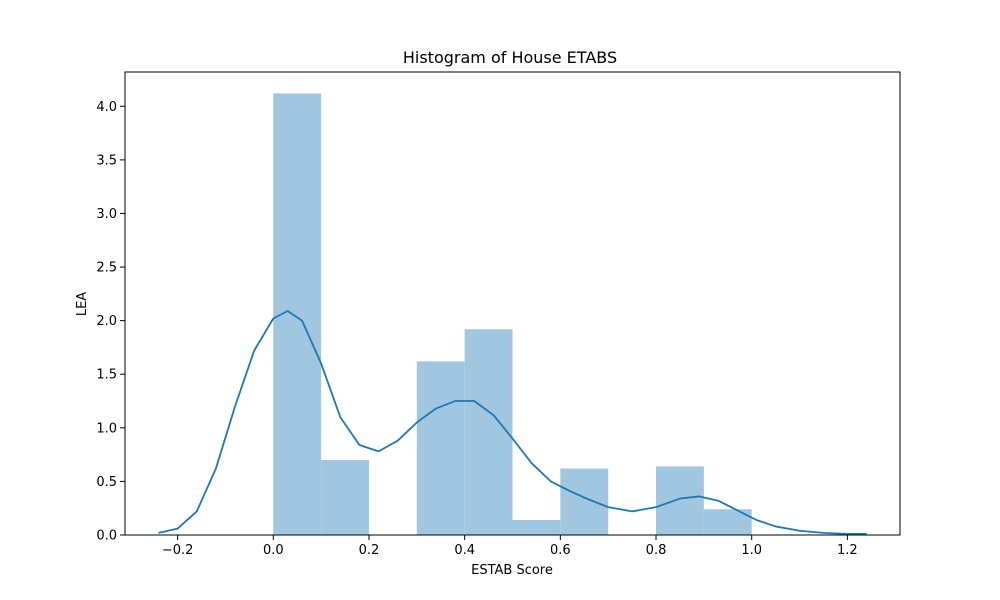  What do you see at coordinates (751, 550) in the screenshot?
I see `x-tick-label: 1.0` at bounding box center [751, 550].